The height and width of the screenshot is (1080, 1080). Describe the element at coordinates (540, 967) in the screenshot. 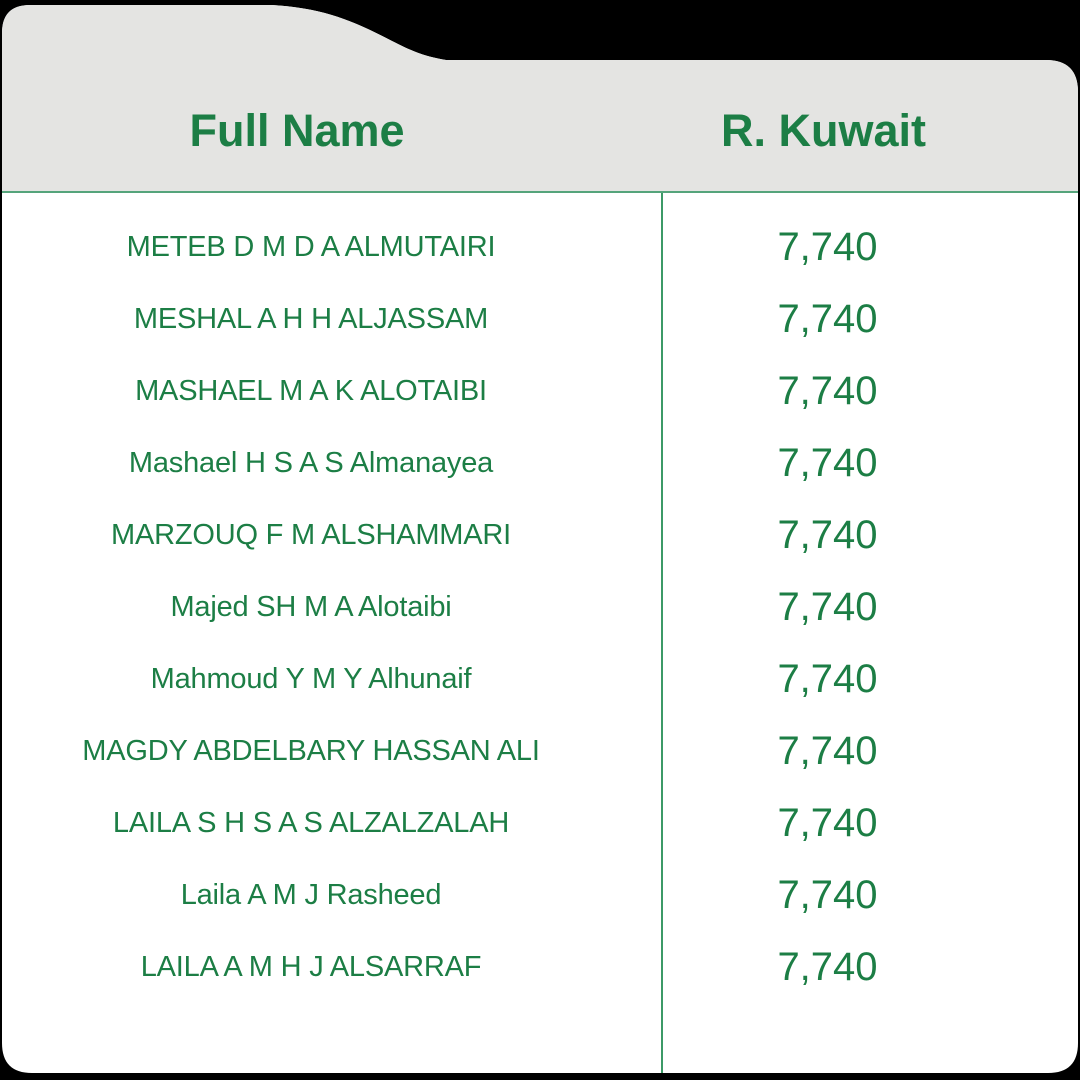

I see `table-row: LAILA A M H J ALSARRAF 7,740` at that location.